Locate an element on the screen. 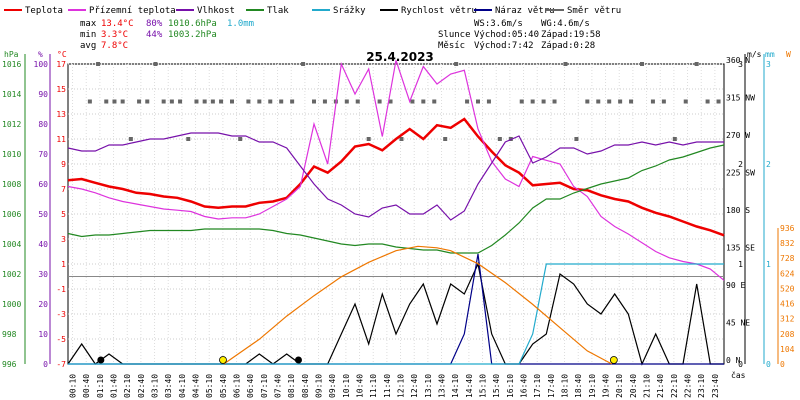 The height and width of the screenshot is (400, 800). legend-label: Směr větru is located at coordinates (594, 11).